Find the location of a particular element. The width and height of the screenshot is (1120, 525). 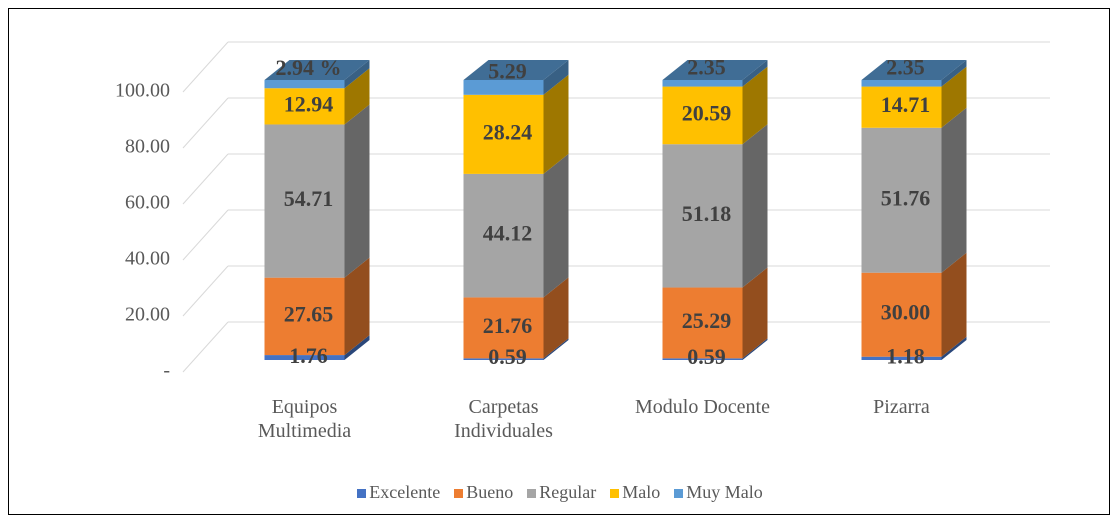

y-tick-label: 100.00 is located at coordinates (142, 91).